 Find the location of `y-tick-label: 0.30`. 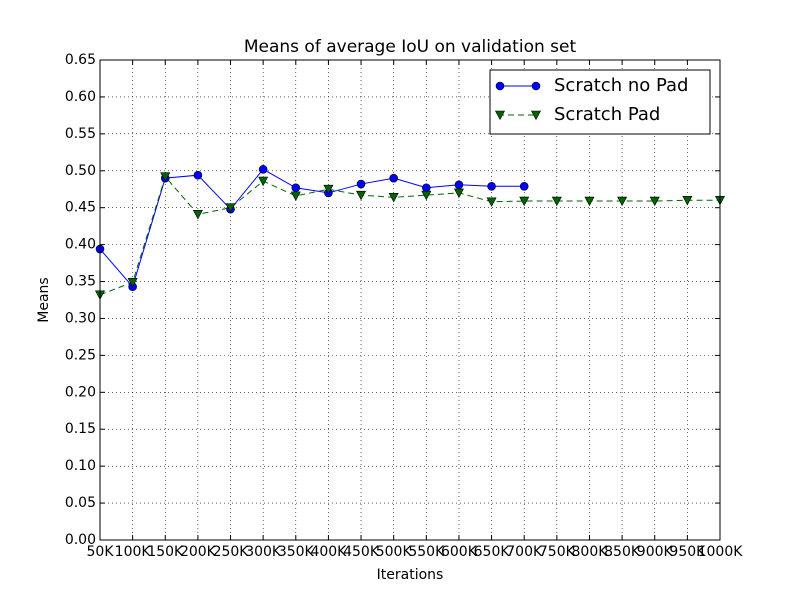

y-tick-label: 0.30 is located at coordinates (80, 318).